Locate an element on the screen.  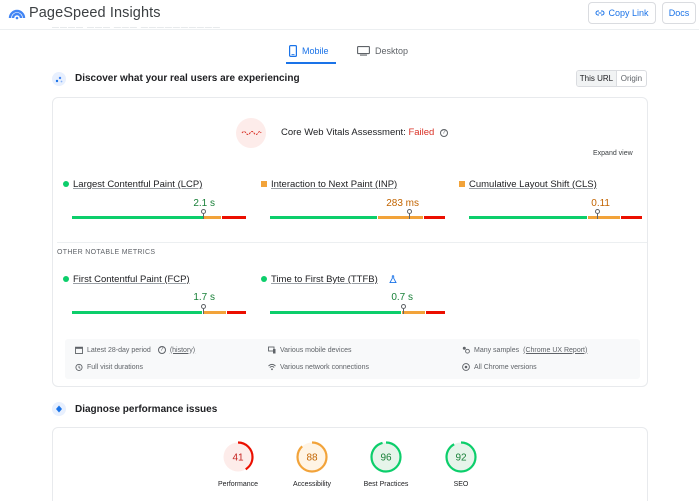
score-gauge-seo: 92 is located at coordinates (461, 457).